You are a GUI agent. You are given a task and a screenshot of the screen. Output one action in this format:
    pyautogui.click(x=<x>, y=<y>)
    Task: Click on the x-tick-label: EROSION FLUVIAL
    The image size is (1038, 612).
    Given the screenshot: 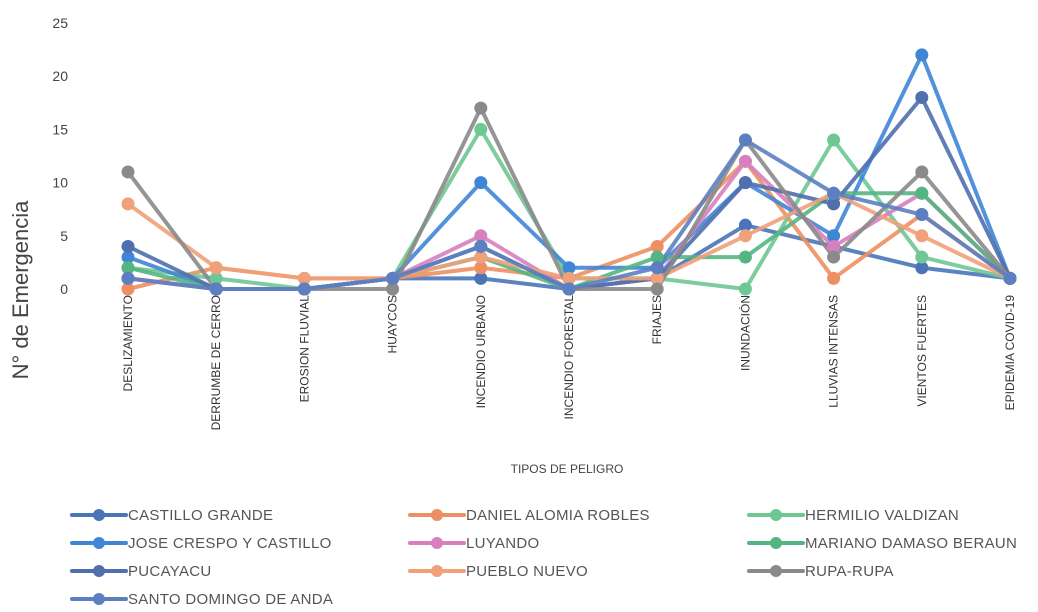 What is the action you would take?
    pyautogui.click(x=304, y=349)
    